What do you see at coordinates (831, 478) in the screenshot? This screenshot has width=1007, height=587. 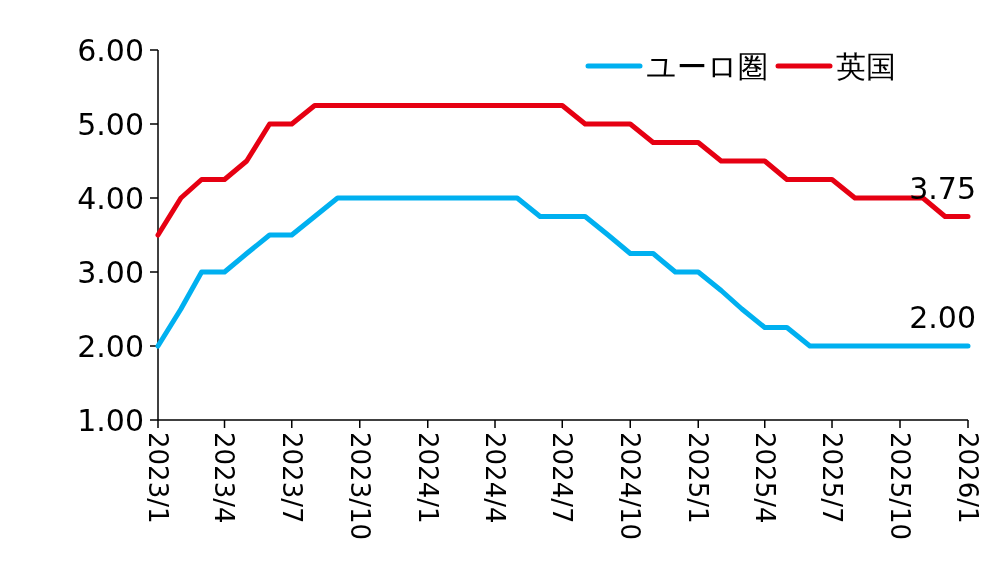 I see `x-tick-label: 2025/7` at bounding box center [831, 478].